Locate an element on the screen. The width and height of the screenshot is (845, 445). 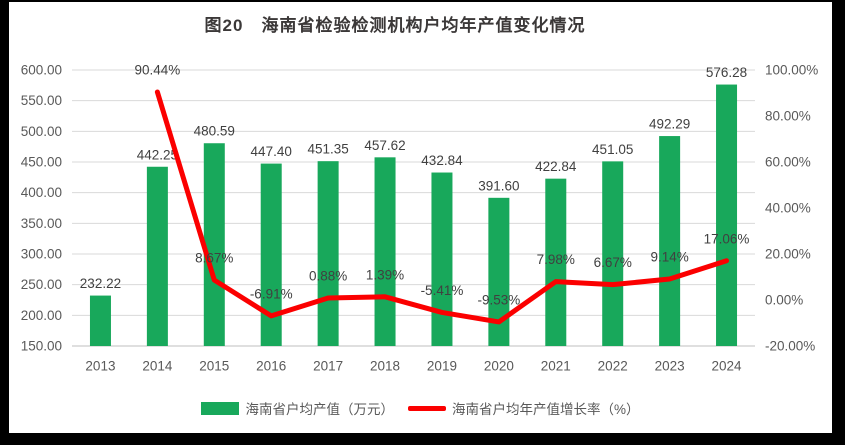
x-axis-label-2022: 2022 is located at coordinates (613, 366).